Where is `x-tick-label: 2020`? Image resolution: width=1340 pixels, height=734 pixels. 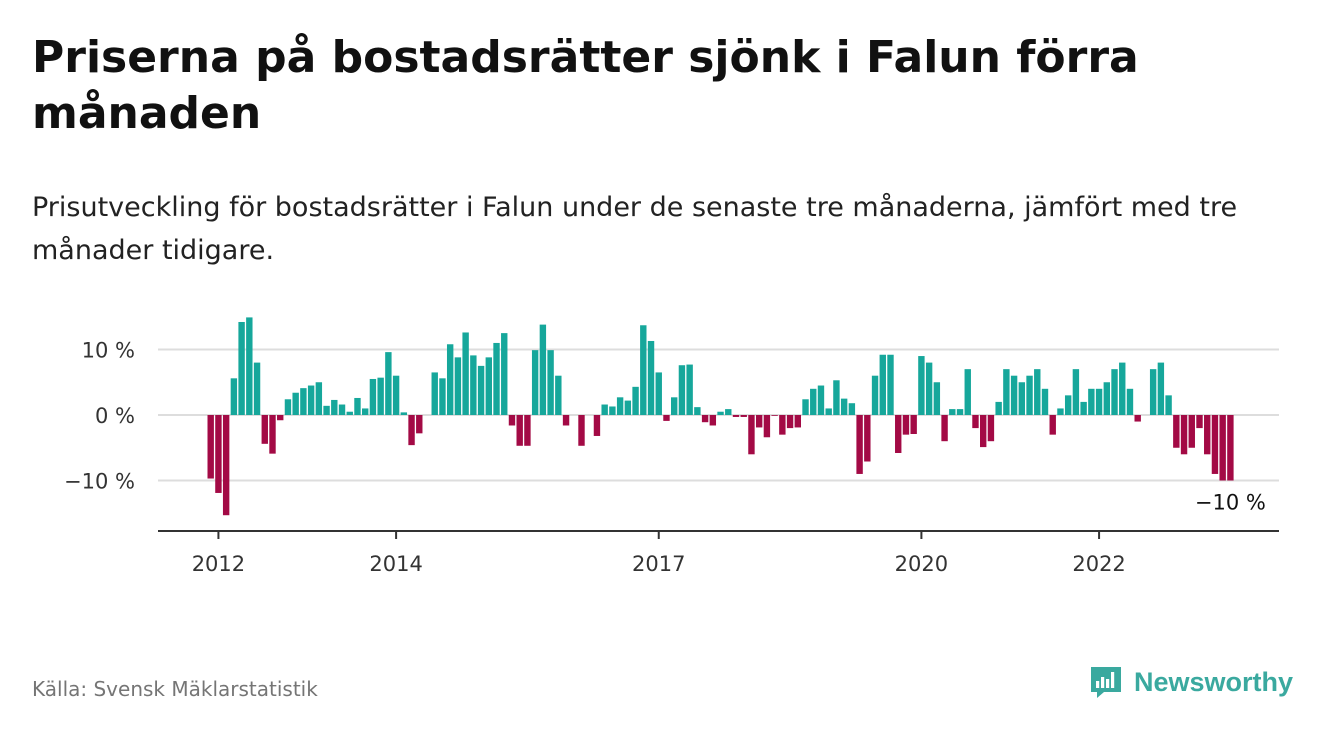
x-tick-label: 2020 is located at coordinates (921, 564).